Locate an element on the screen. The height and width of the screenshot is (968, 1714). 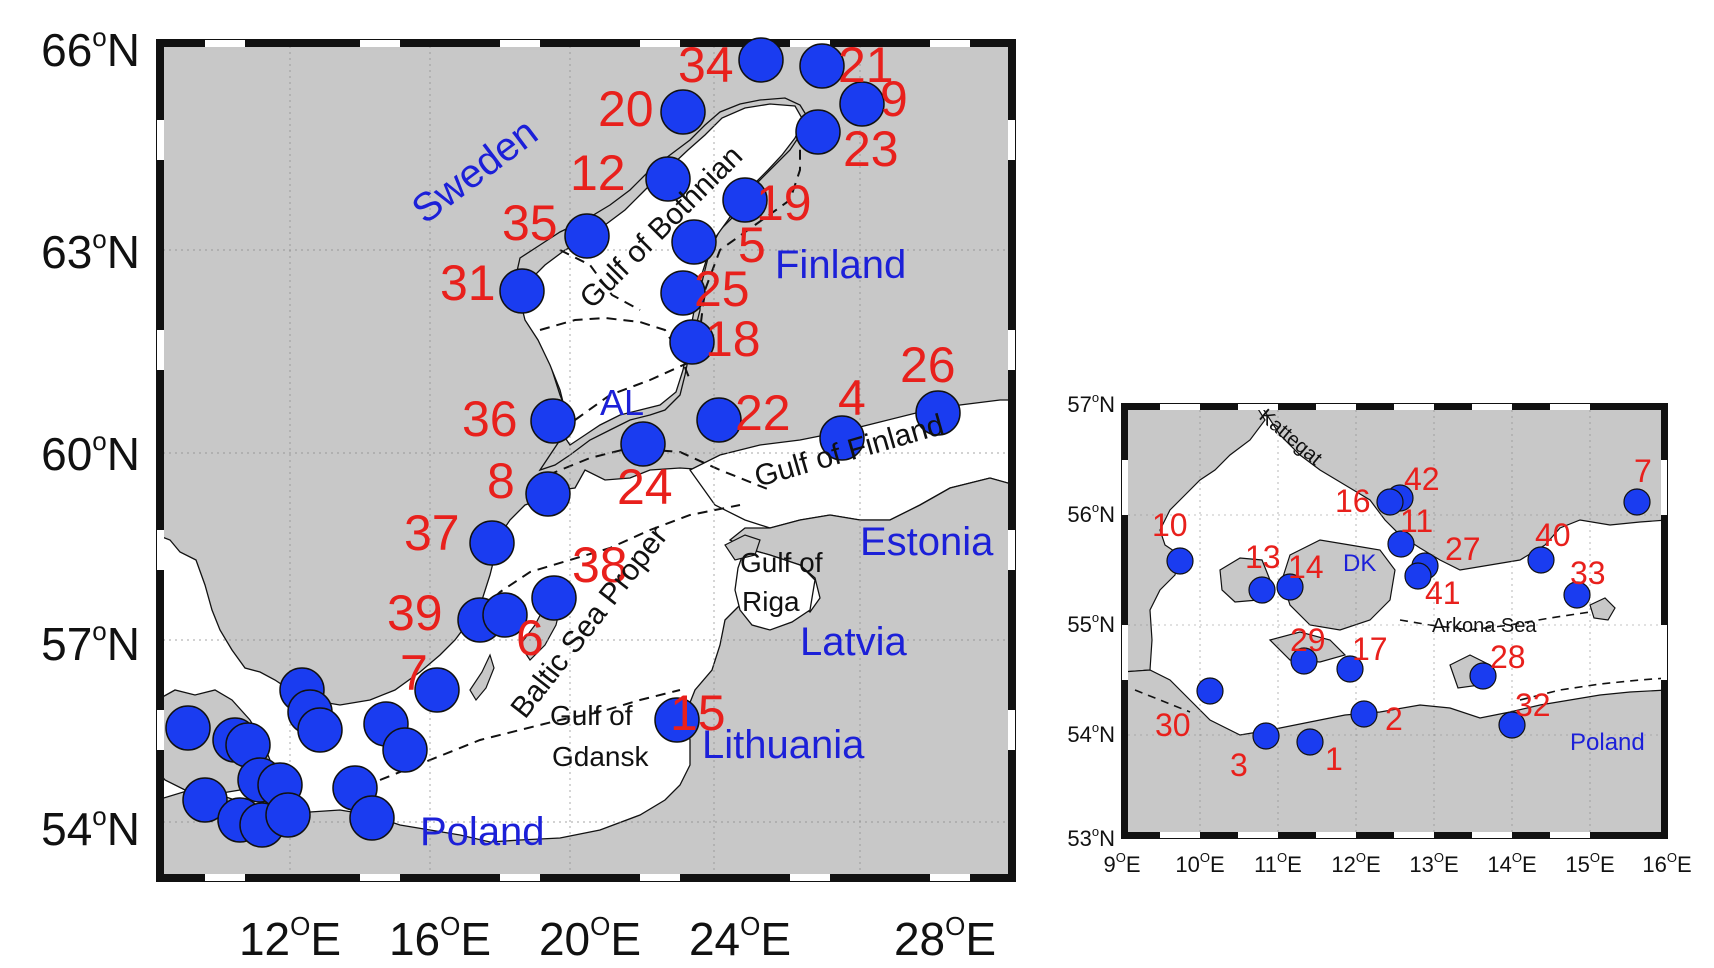
left-map-lon-labels: 12OE 16OE 20OE 24OE 28OE is located at coordinates (617, 938).